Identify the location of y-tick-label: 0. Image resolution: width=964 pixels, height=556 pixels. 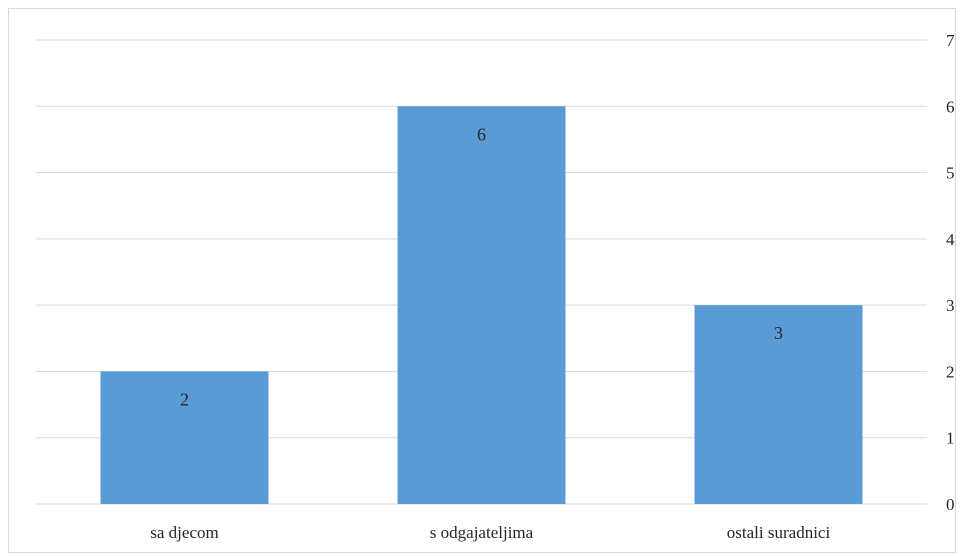
(950, 504).